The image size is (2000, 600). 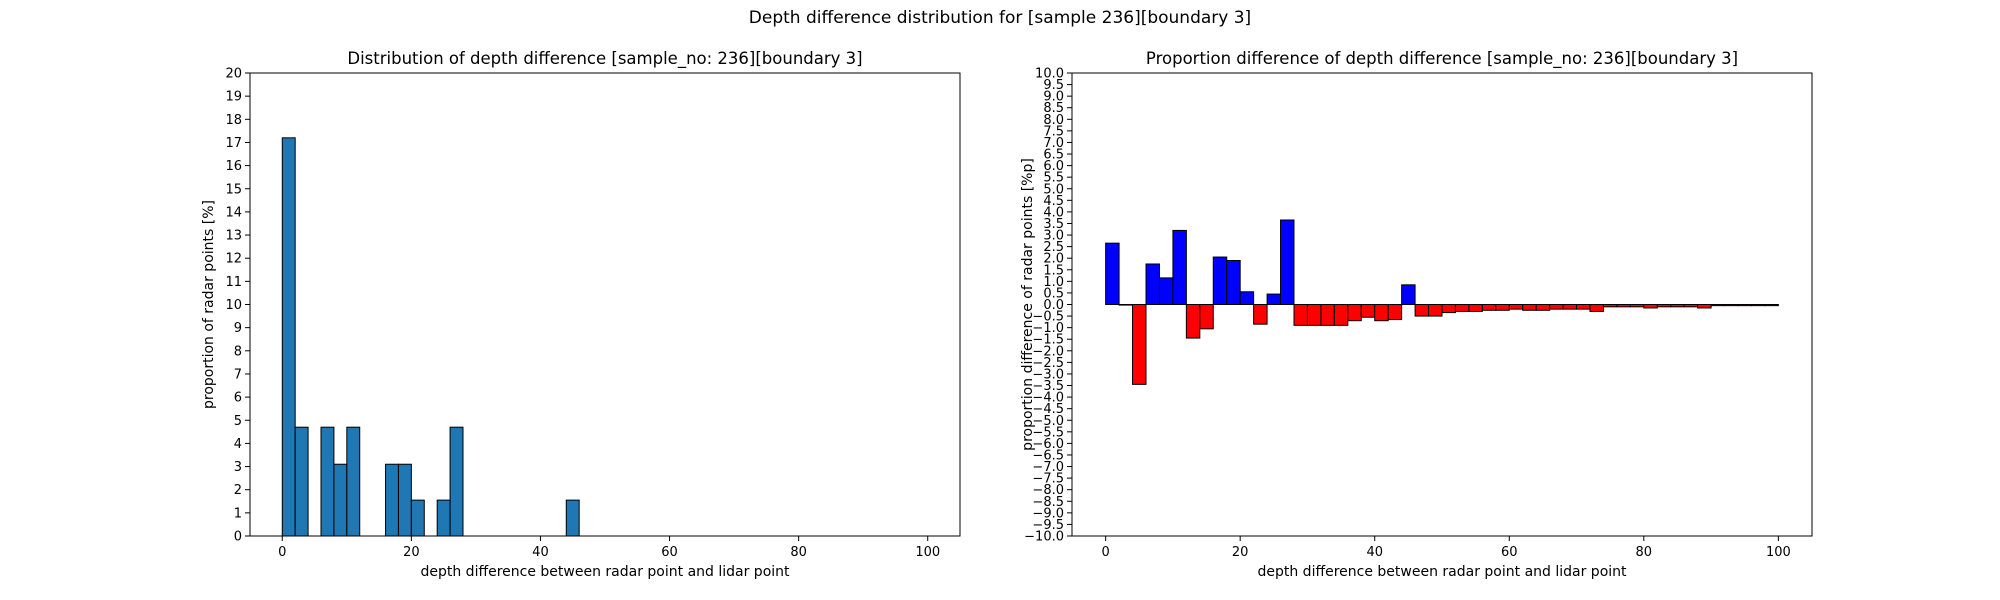 I want to click on diff-y-tick-label-10: 10.0, so click(x=1049, y=74).